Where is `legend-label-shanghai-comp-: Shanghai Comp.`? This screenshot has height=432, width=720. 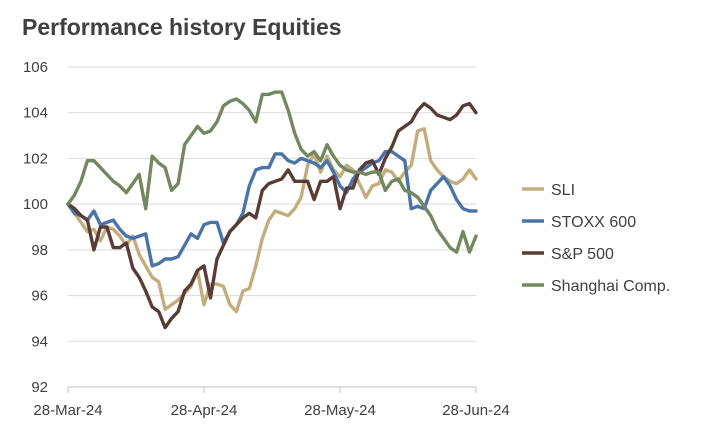 legend-label-shanghai-comp-: Shanghai Comp. is located at coordinates (610, 286).